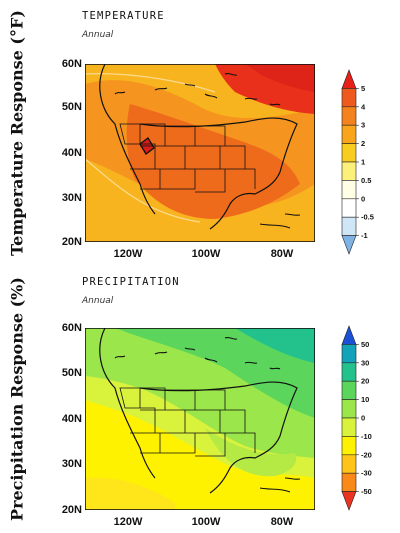 Image resolution: width=400 pixels, height=533 pixels. What do you see at coordinates (71, 373) in the screenshot?
I see `precipitation-lat-label: 50N` at bounding box center [71, 373].